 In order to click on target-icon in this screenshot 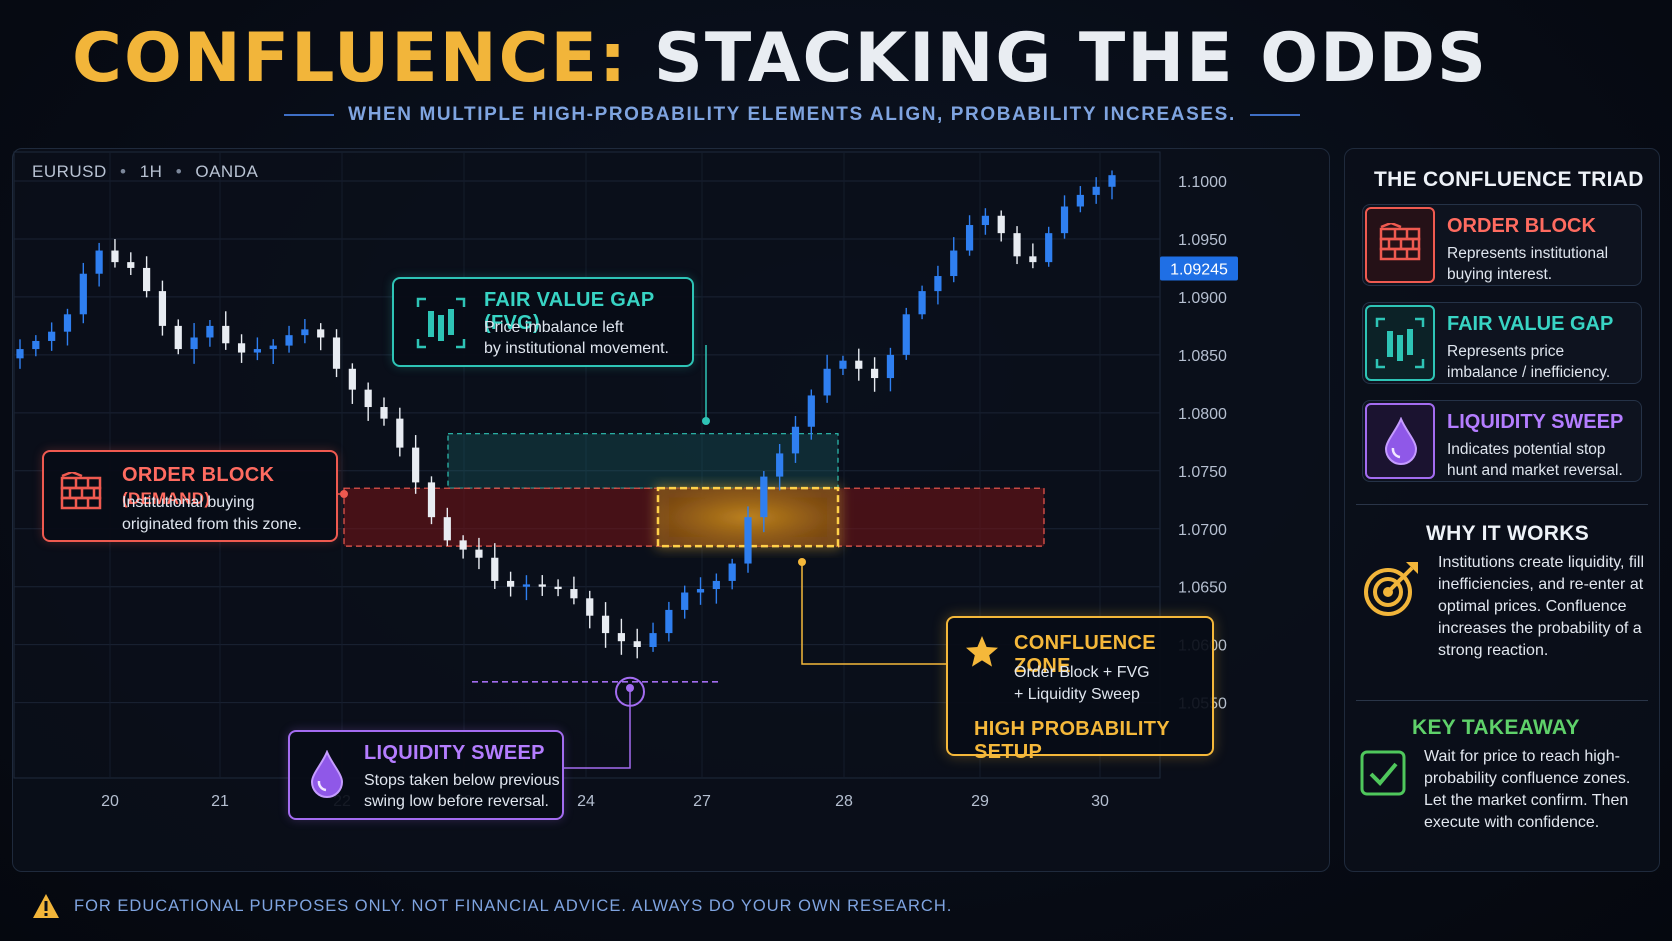, I will do `click(1391, 589)`.